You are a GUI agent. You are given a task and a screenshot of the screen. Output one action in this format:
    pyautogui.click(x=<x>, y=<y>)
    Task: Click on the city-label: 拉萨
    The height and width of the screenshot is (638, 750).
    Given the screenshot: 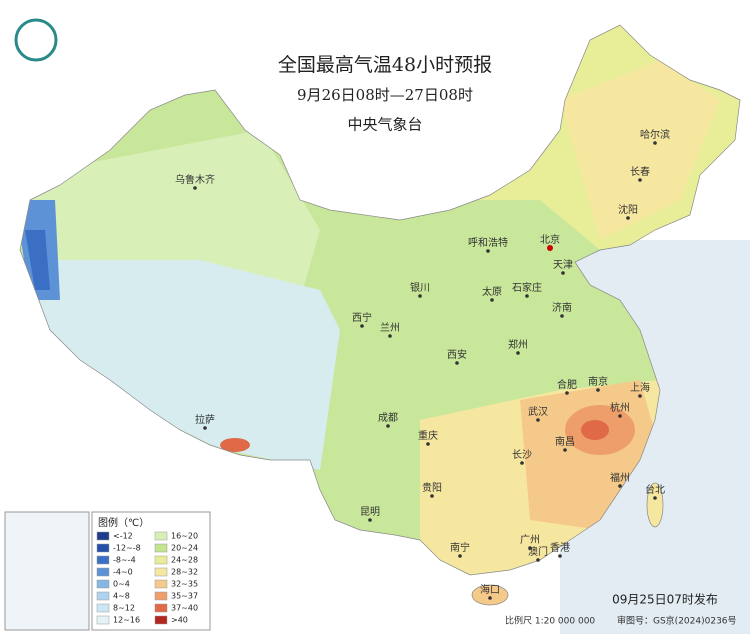 What is the action you would take?
    pyautogui.click(x=205, y=419)
    